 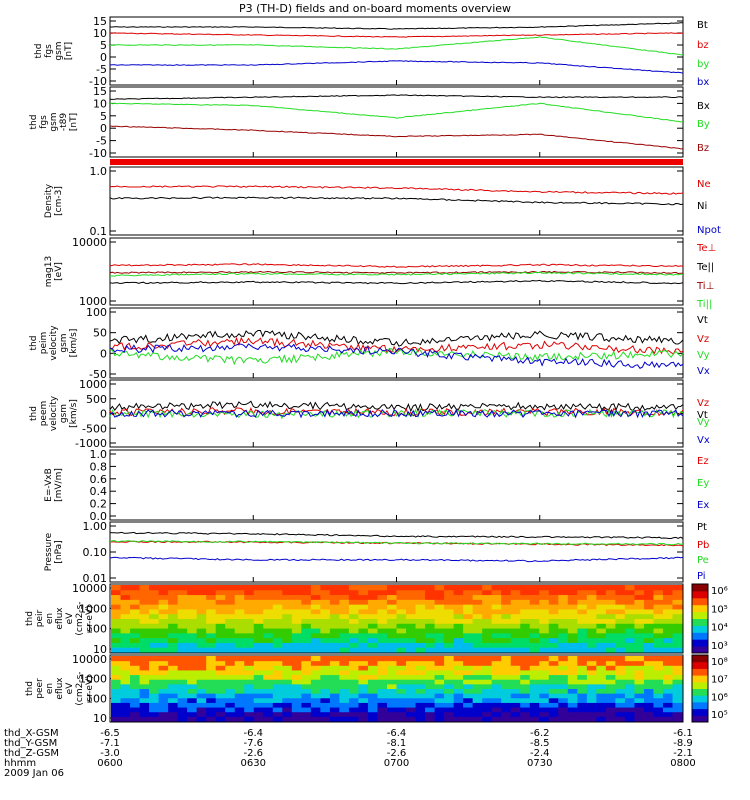 I want to click on xaxis-row-1-val-4: -8.9, so click(x=683, y=743).